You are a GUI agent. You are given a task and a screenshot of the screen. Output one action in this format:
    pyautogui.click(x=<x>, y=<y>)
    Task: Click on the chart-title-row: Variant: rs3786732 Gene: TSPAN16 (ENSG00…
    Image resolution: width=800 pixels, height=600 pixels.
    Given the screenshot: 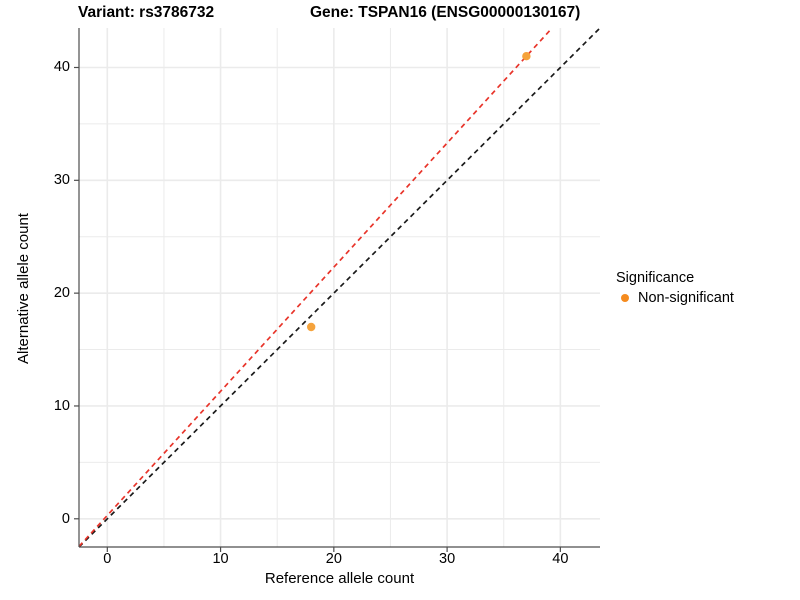 What is the action you would take?
    pyautogui.click(x=310, y=16)
    